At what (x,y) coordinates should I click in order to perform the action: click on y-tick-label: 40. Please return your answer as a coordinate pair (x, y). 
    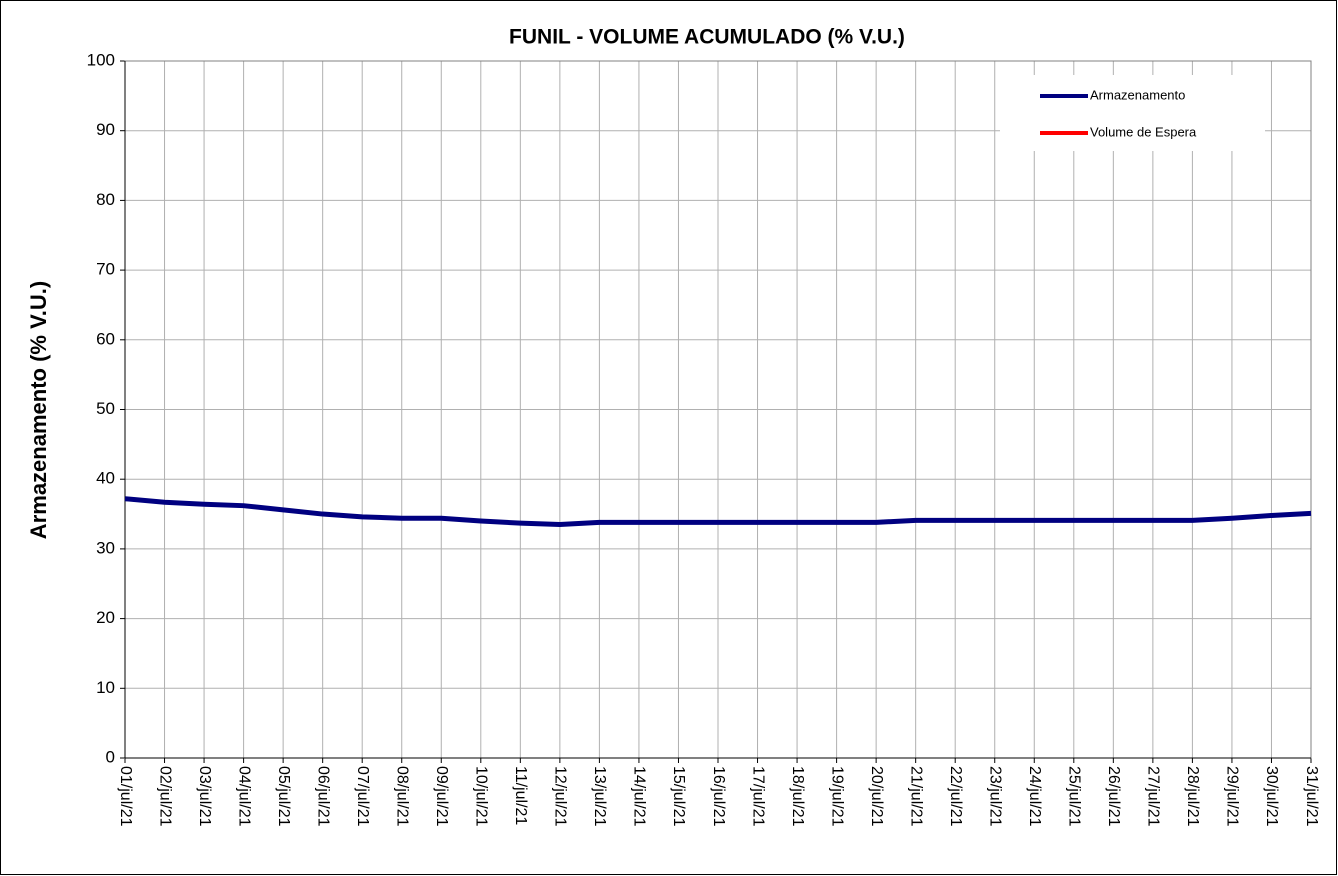
    Looking at the image, I should click on (105, 478).